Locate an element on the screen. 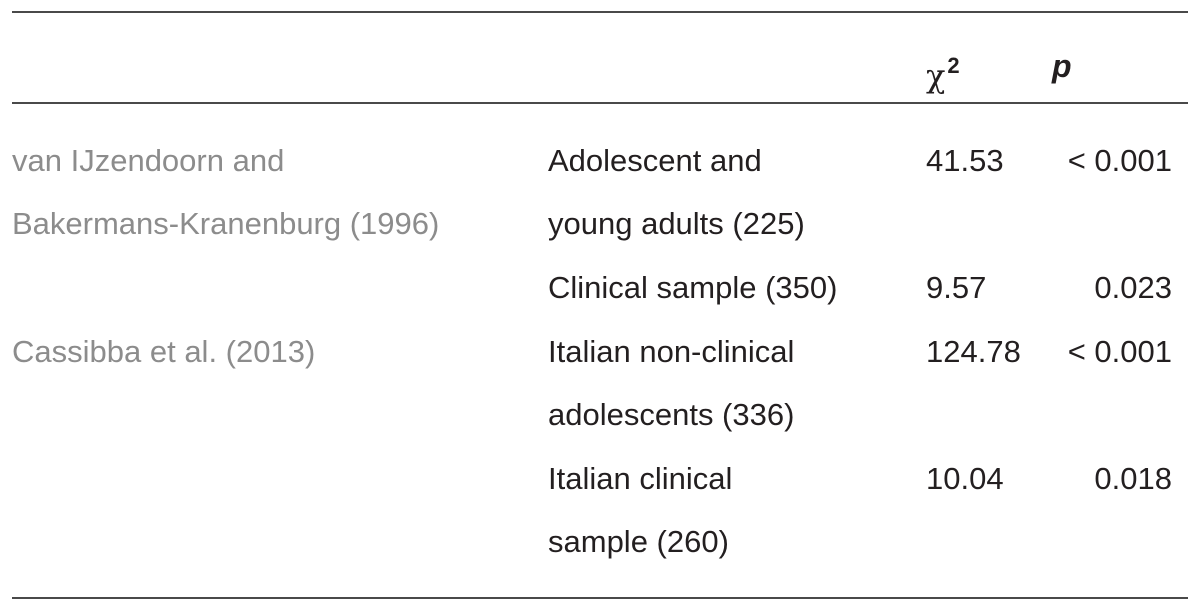 This screenshot has width=1200, height=611. sample-cell: young adults (225) is located at coordinates (676, 223).